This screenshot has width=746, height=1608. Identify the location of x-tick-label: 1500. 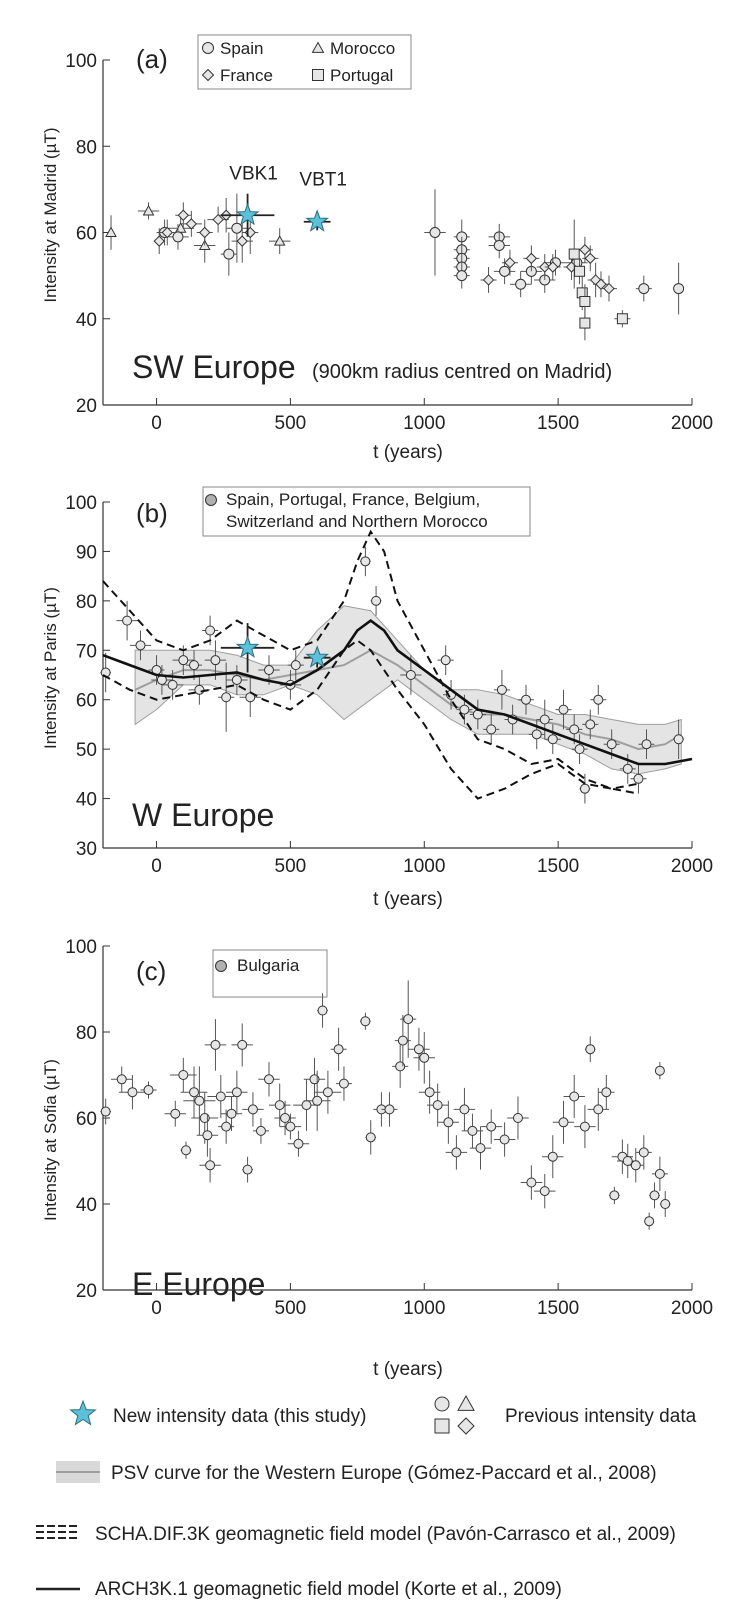
(558, 866).